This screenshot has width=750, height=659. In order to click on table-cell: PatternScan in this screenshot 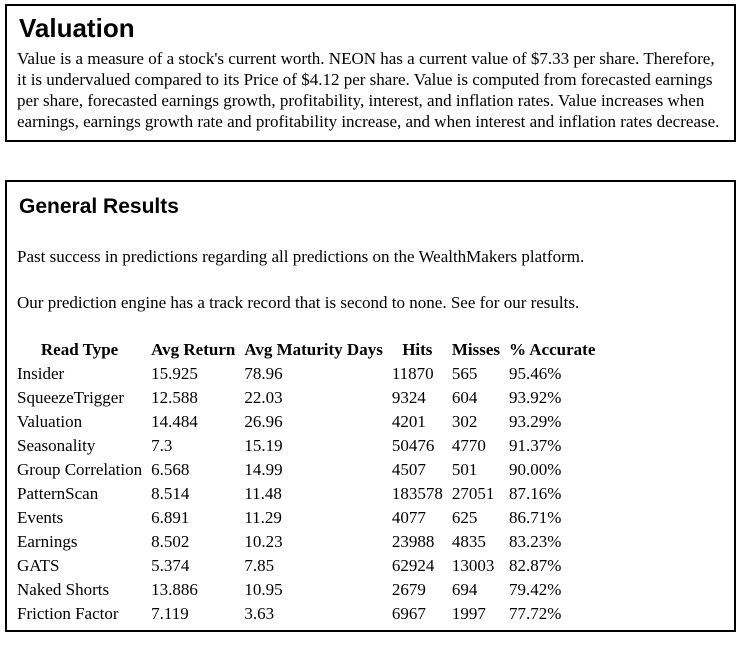, I will do `click(58, 493)`.